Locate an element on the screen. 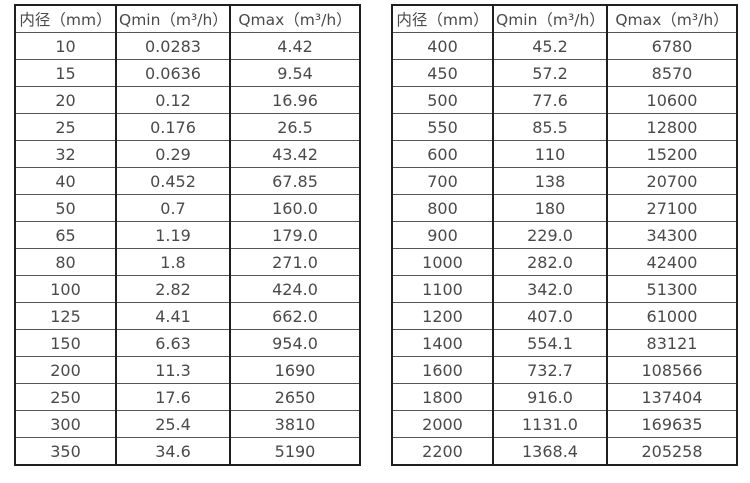  table-cell: 26.5 is located at coordinates (295, 127).